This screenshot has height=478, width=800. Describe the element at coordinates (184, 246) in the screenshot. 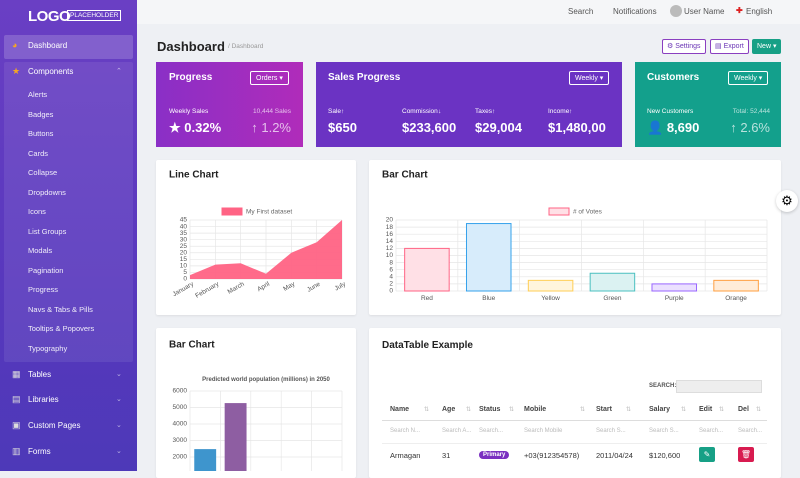

I see `y-tick-label: 25` at that location.